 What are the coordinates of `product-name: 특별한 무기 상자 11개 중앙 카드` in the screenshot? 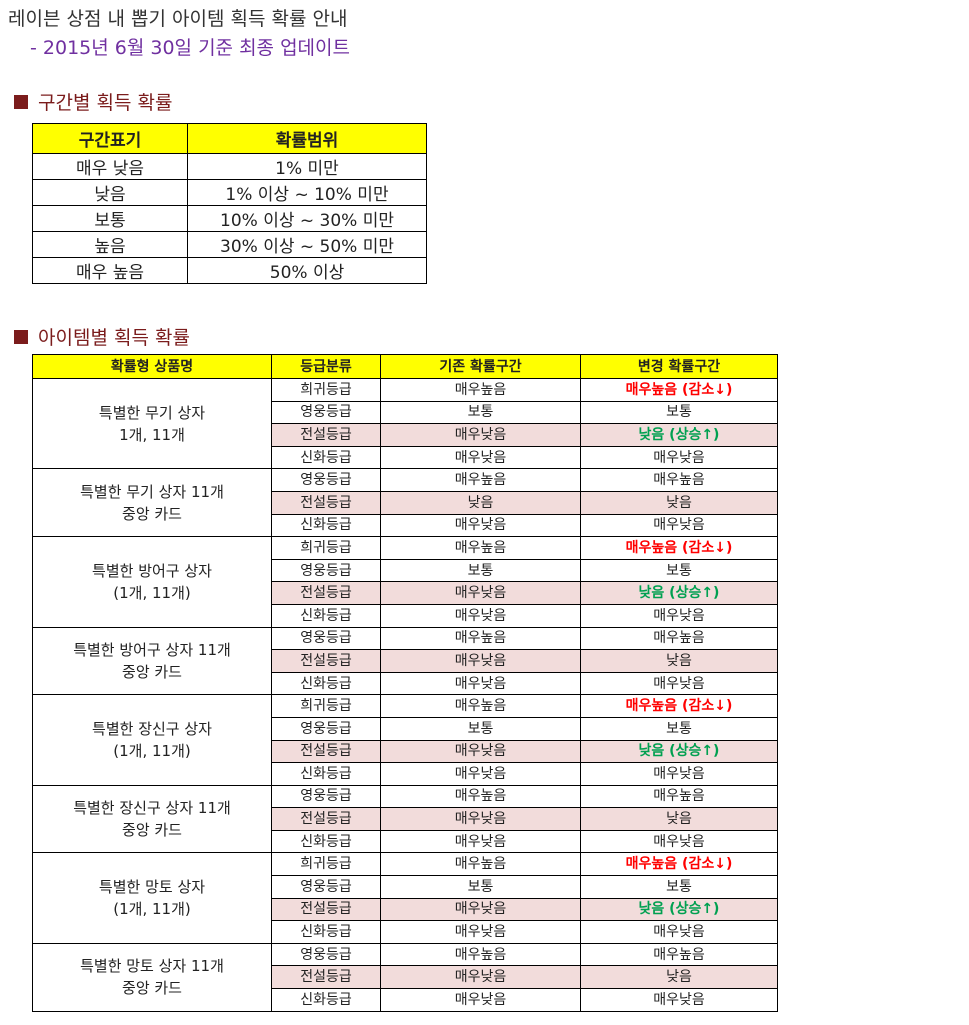 It's located at (152, 503).